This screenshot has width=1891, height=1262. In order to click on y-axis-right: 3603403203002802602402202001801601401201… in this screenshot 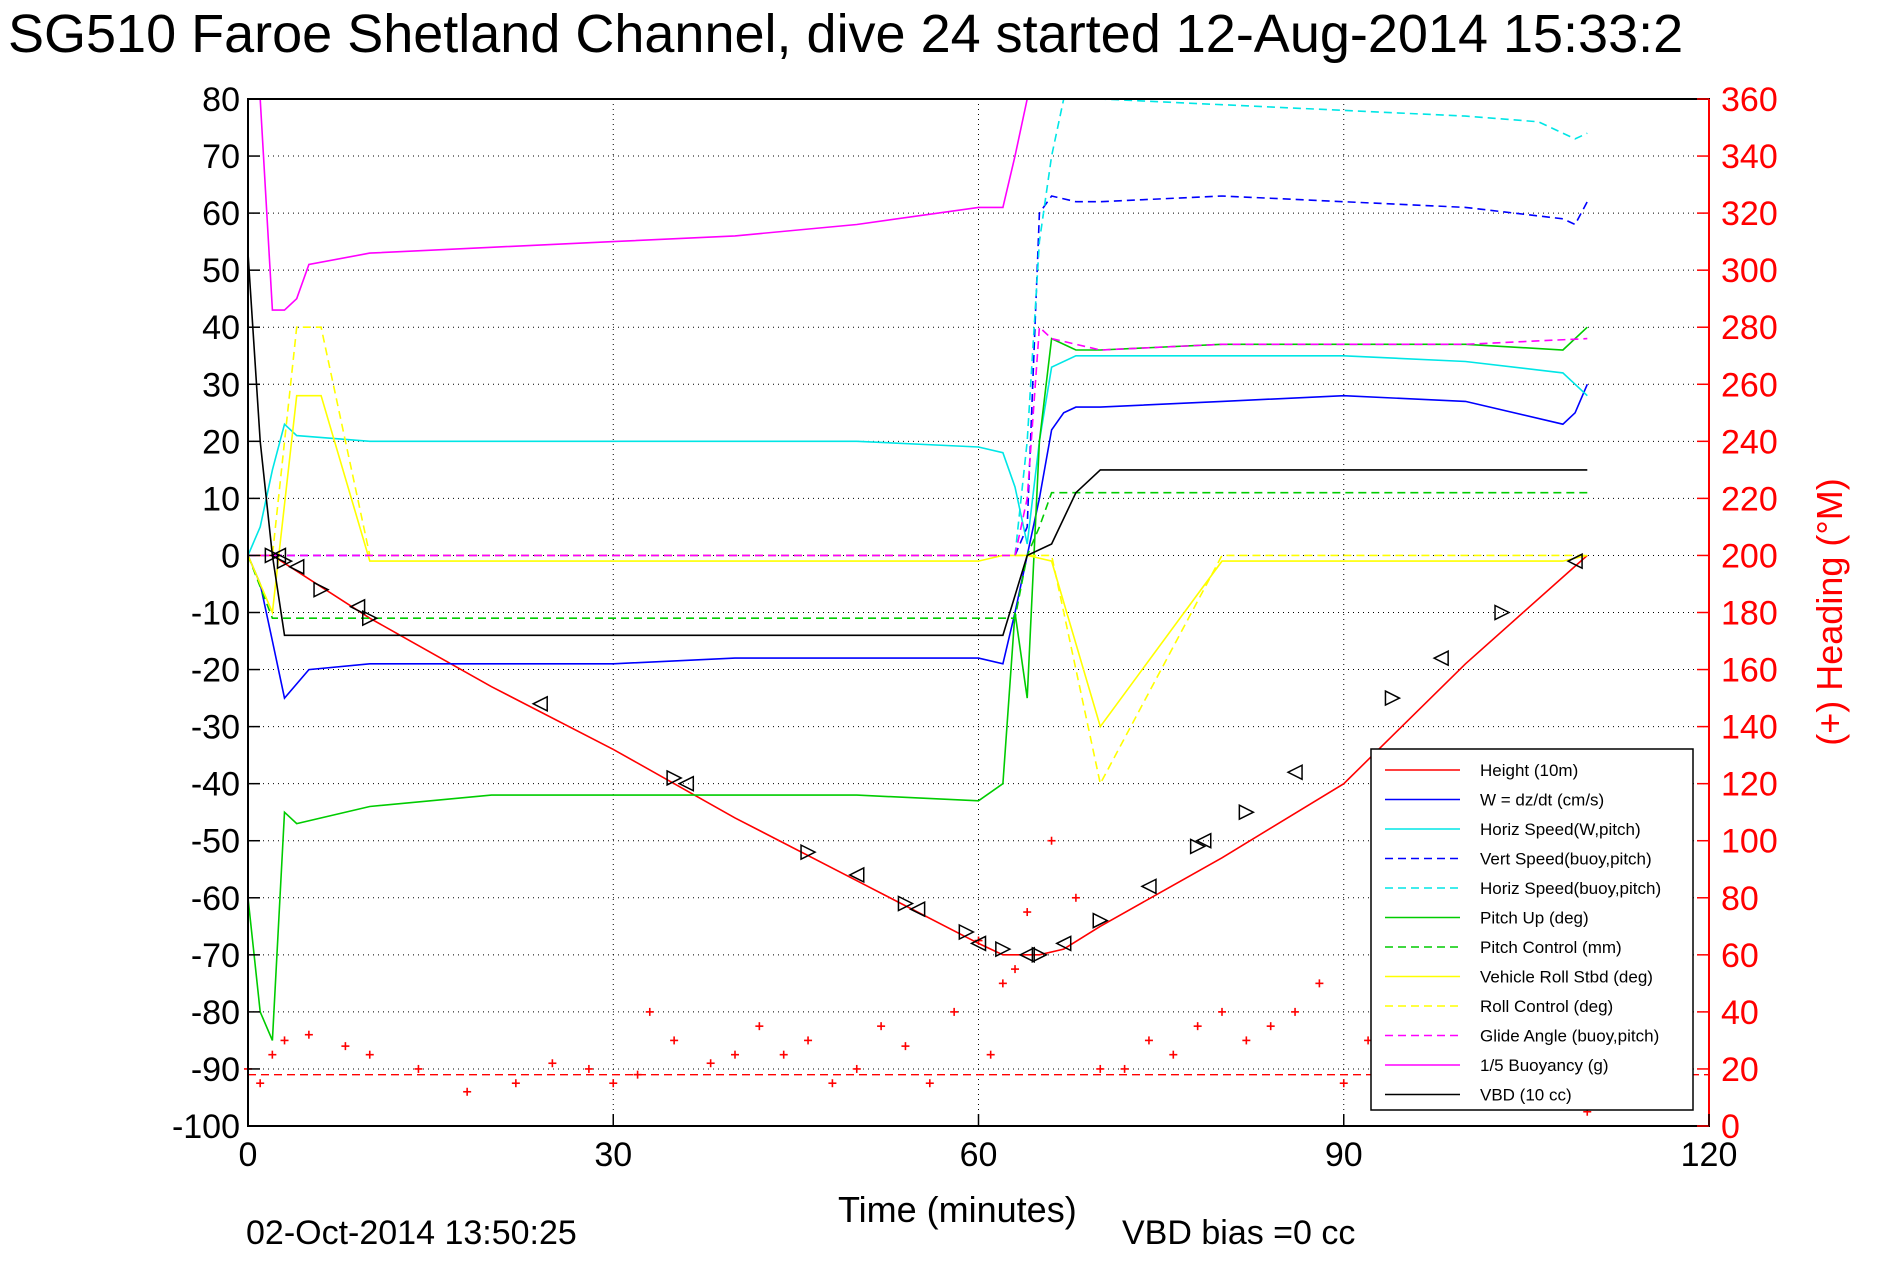, I will do `click(1737, 613)`.